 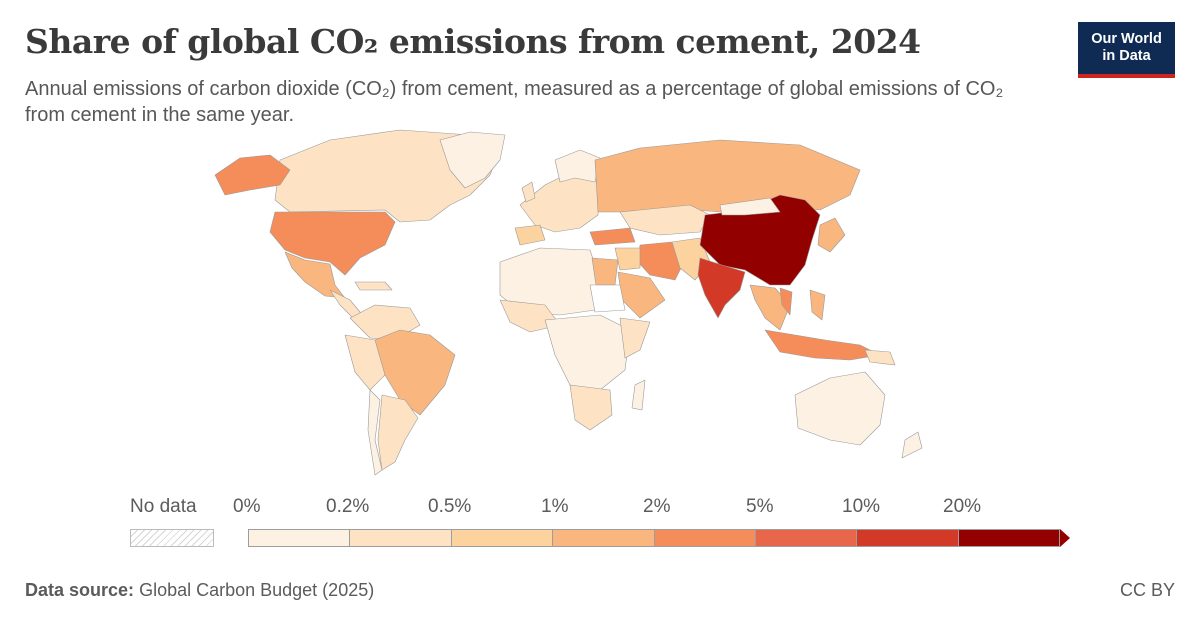 What do you see at coordinates (627, 259) in the screenshot?
I see `region-middle-east` at bounding box center [627, 259].